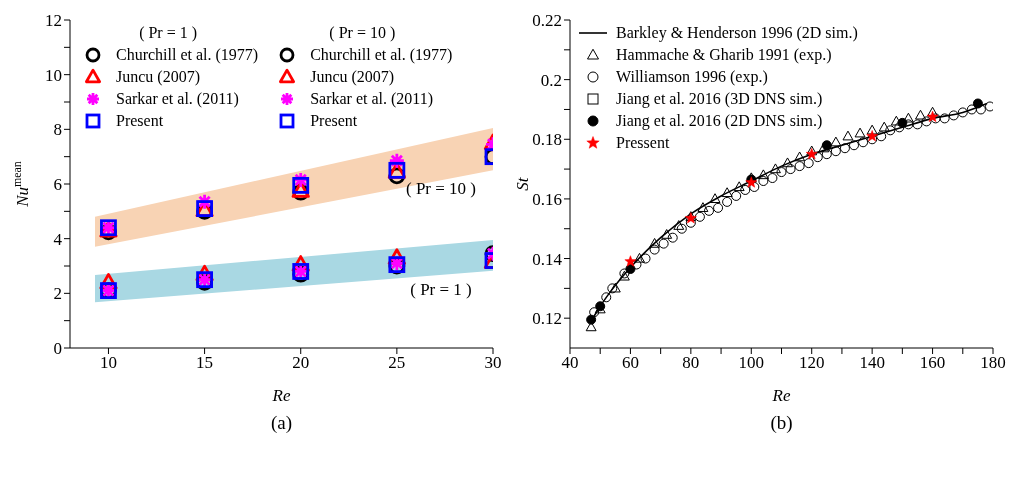 Image resolution: width=1018 pixels, height=481 pixels. I want to click on legend-label: Williamson 1996 (exp.), so click(692, 77).